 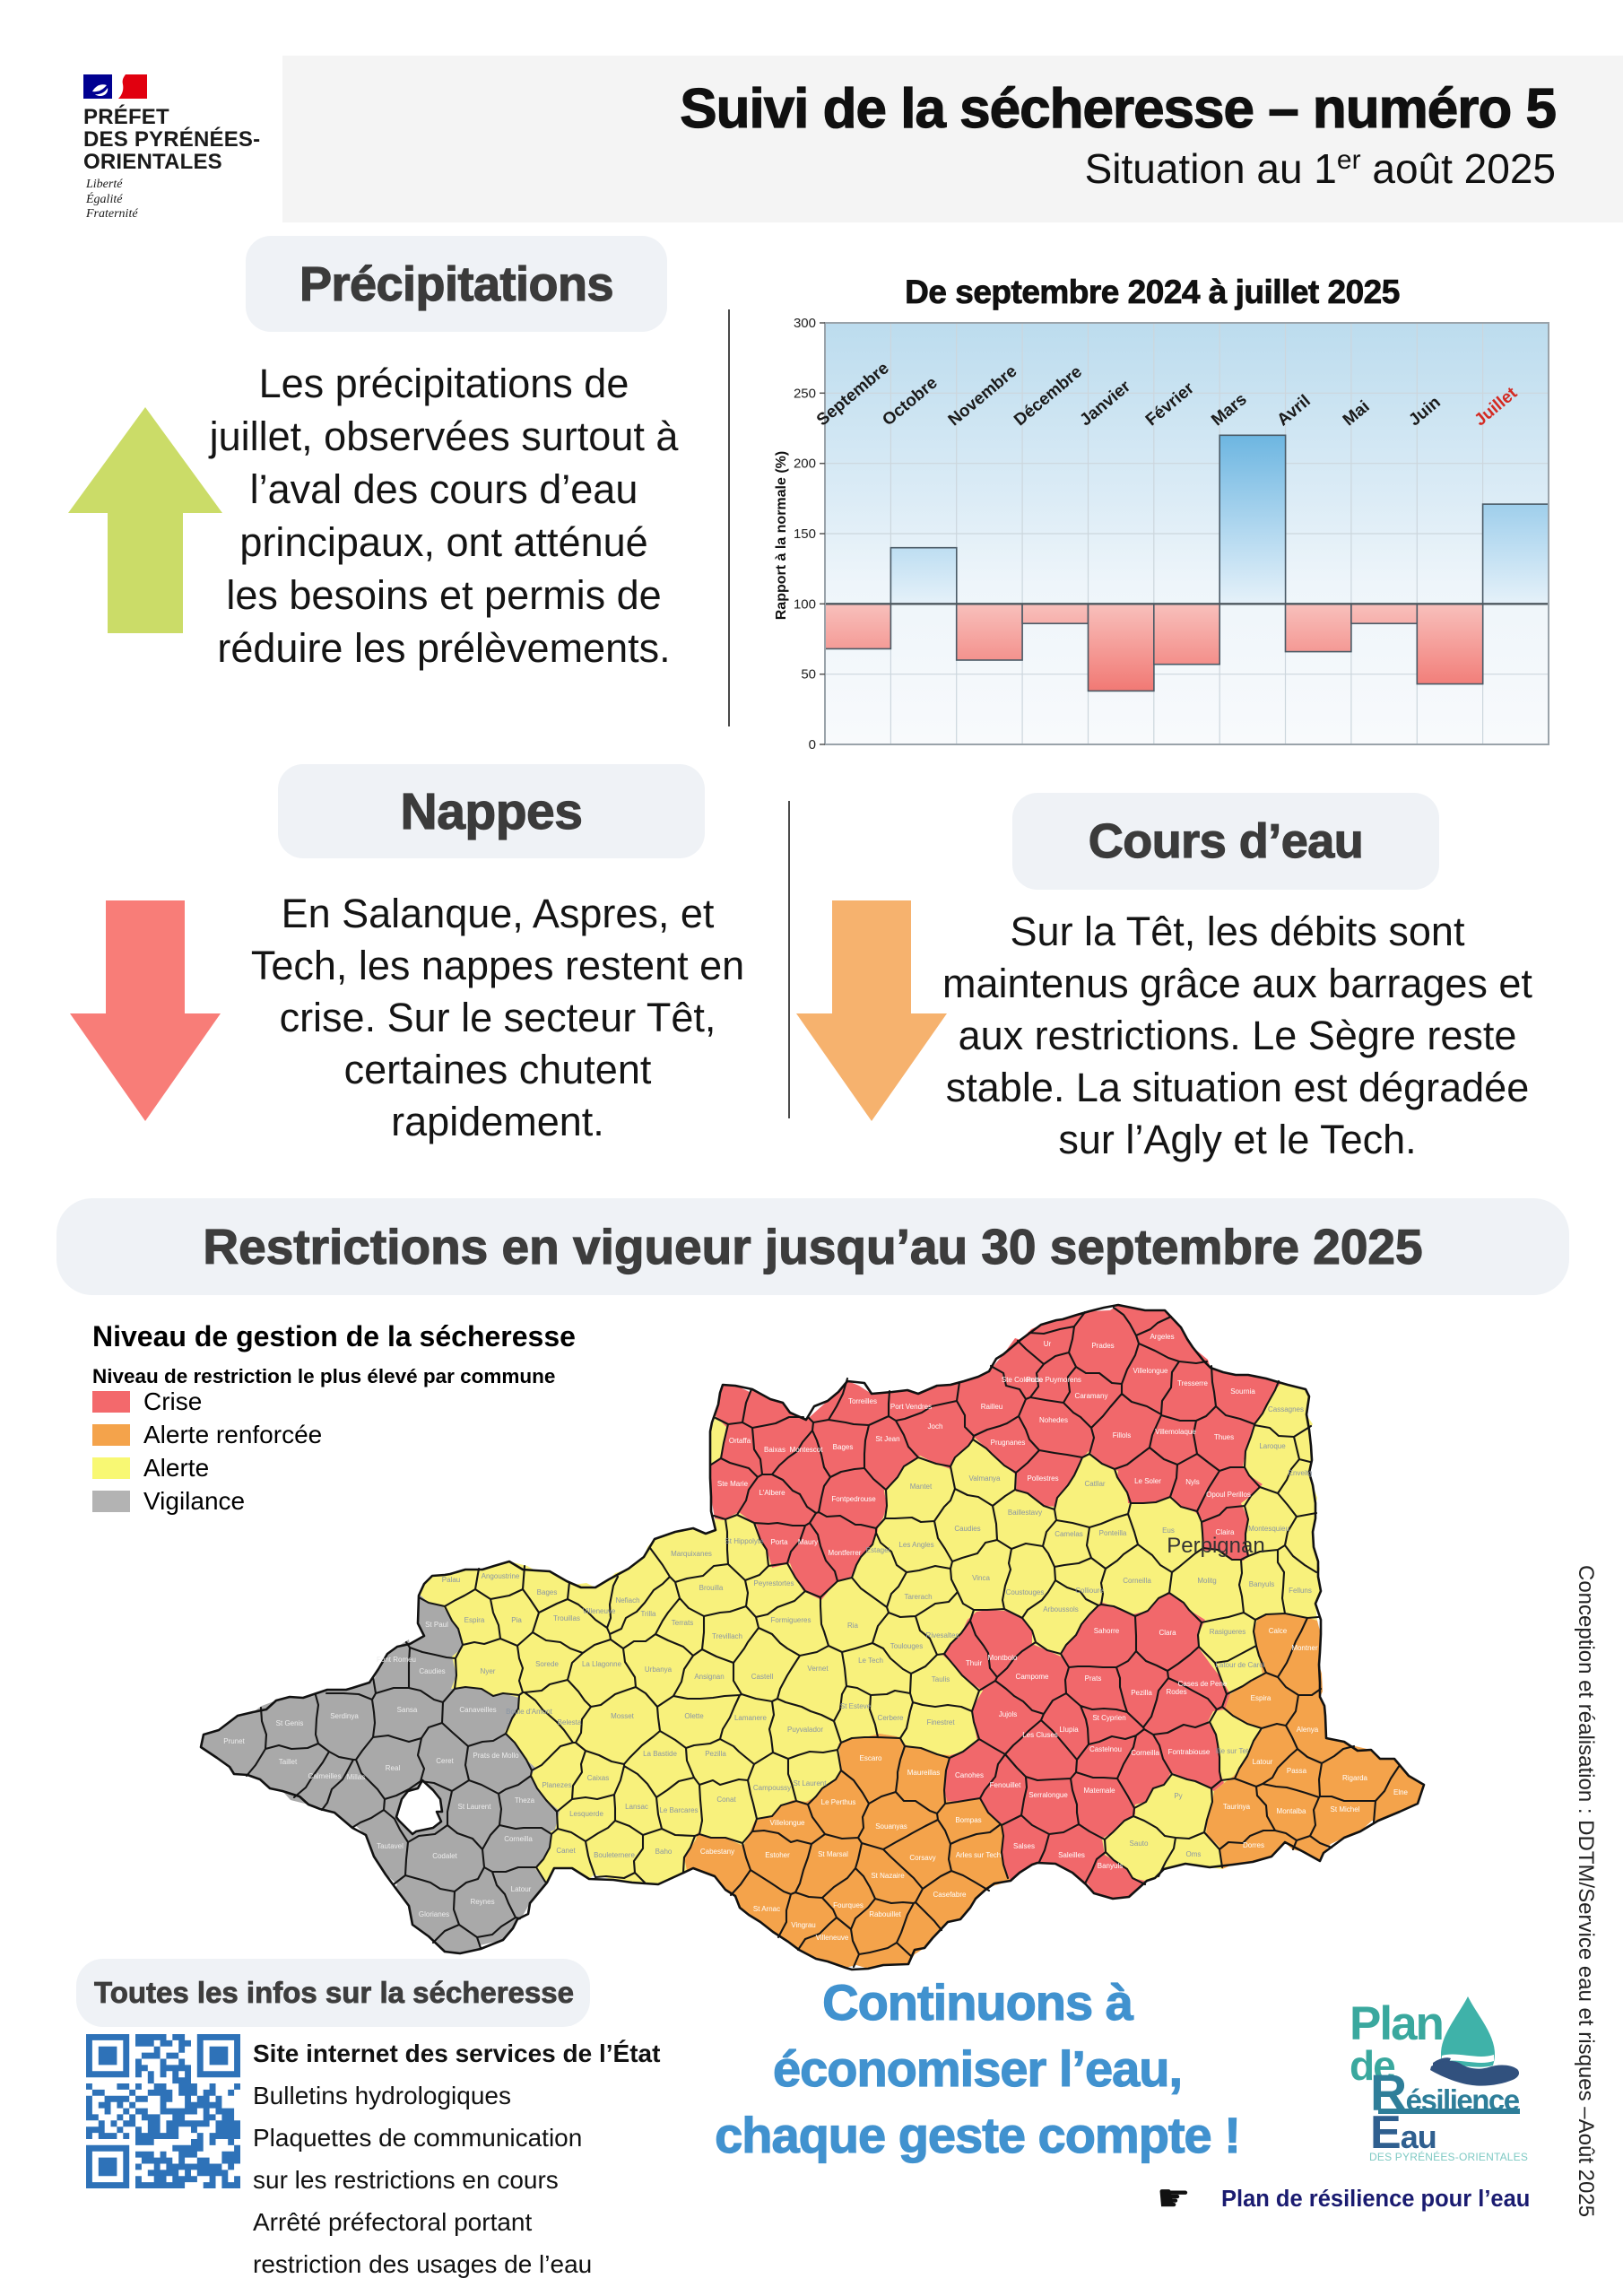 I want to click on svg-text: Nohedes, so click(x=1053, y=1420).